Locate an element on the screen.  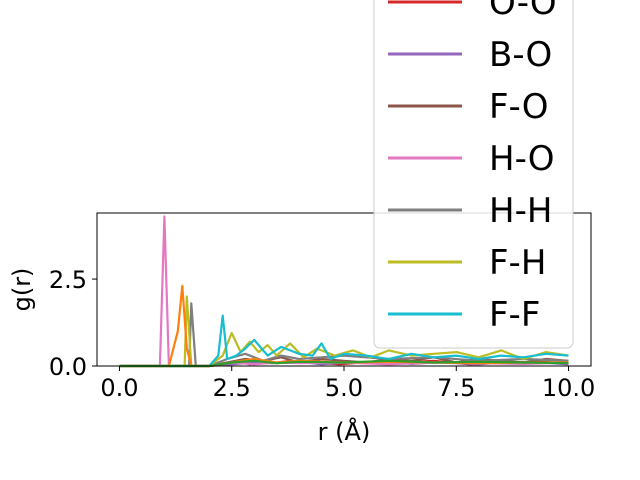
x-tick-label: 0.0 is located at coordinates (119, 388).